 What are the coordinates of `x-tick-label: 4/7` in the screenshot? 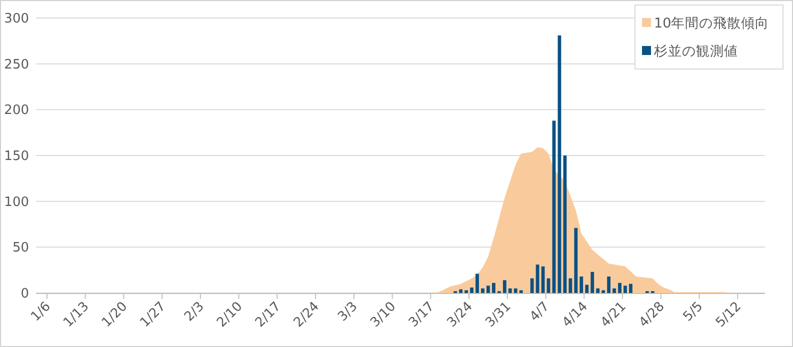 It's located at (540, 312).